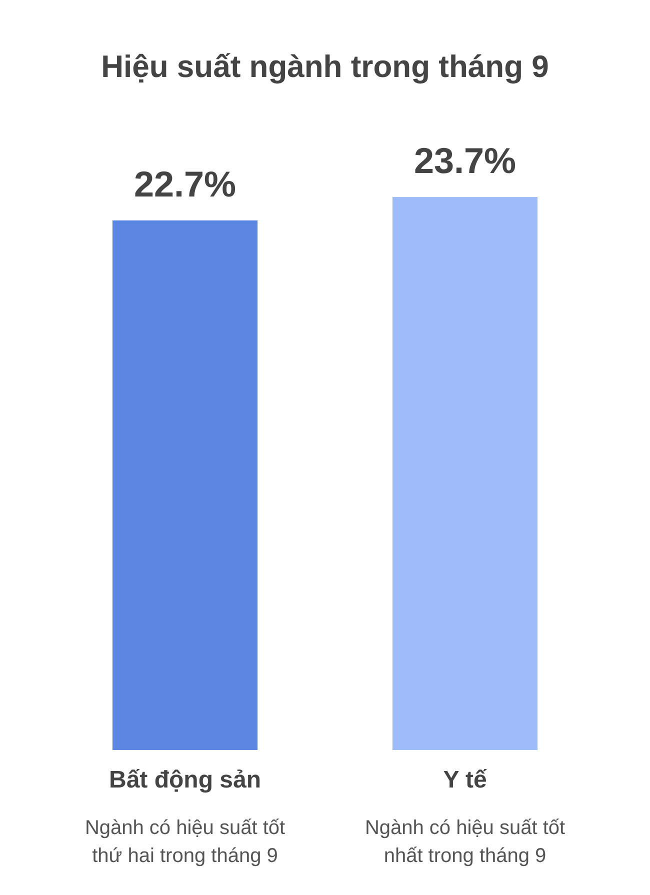 The width and height of the screenshot is (650, 895). What do you see at coordinates (465, 160) in the screenshot?
I see `data-label: 23.7%` at bounding box center [465, 160].